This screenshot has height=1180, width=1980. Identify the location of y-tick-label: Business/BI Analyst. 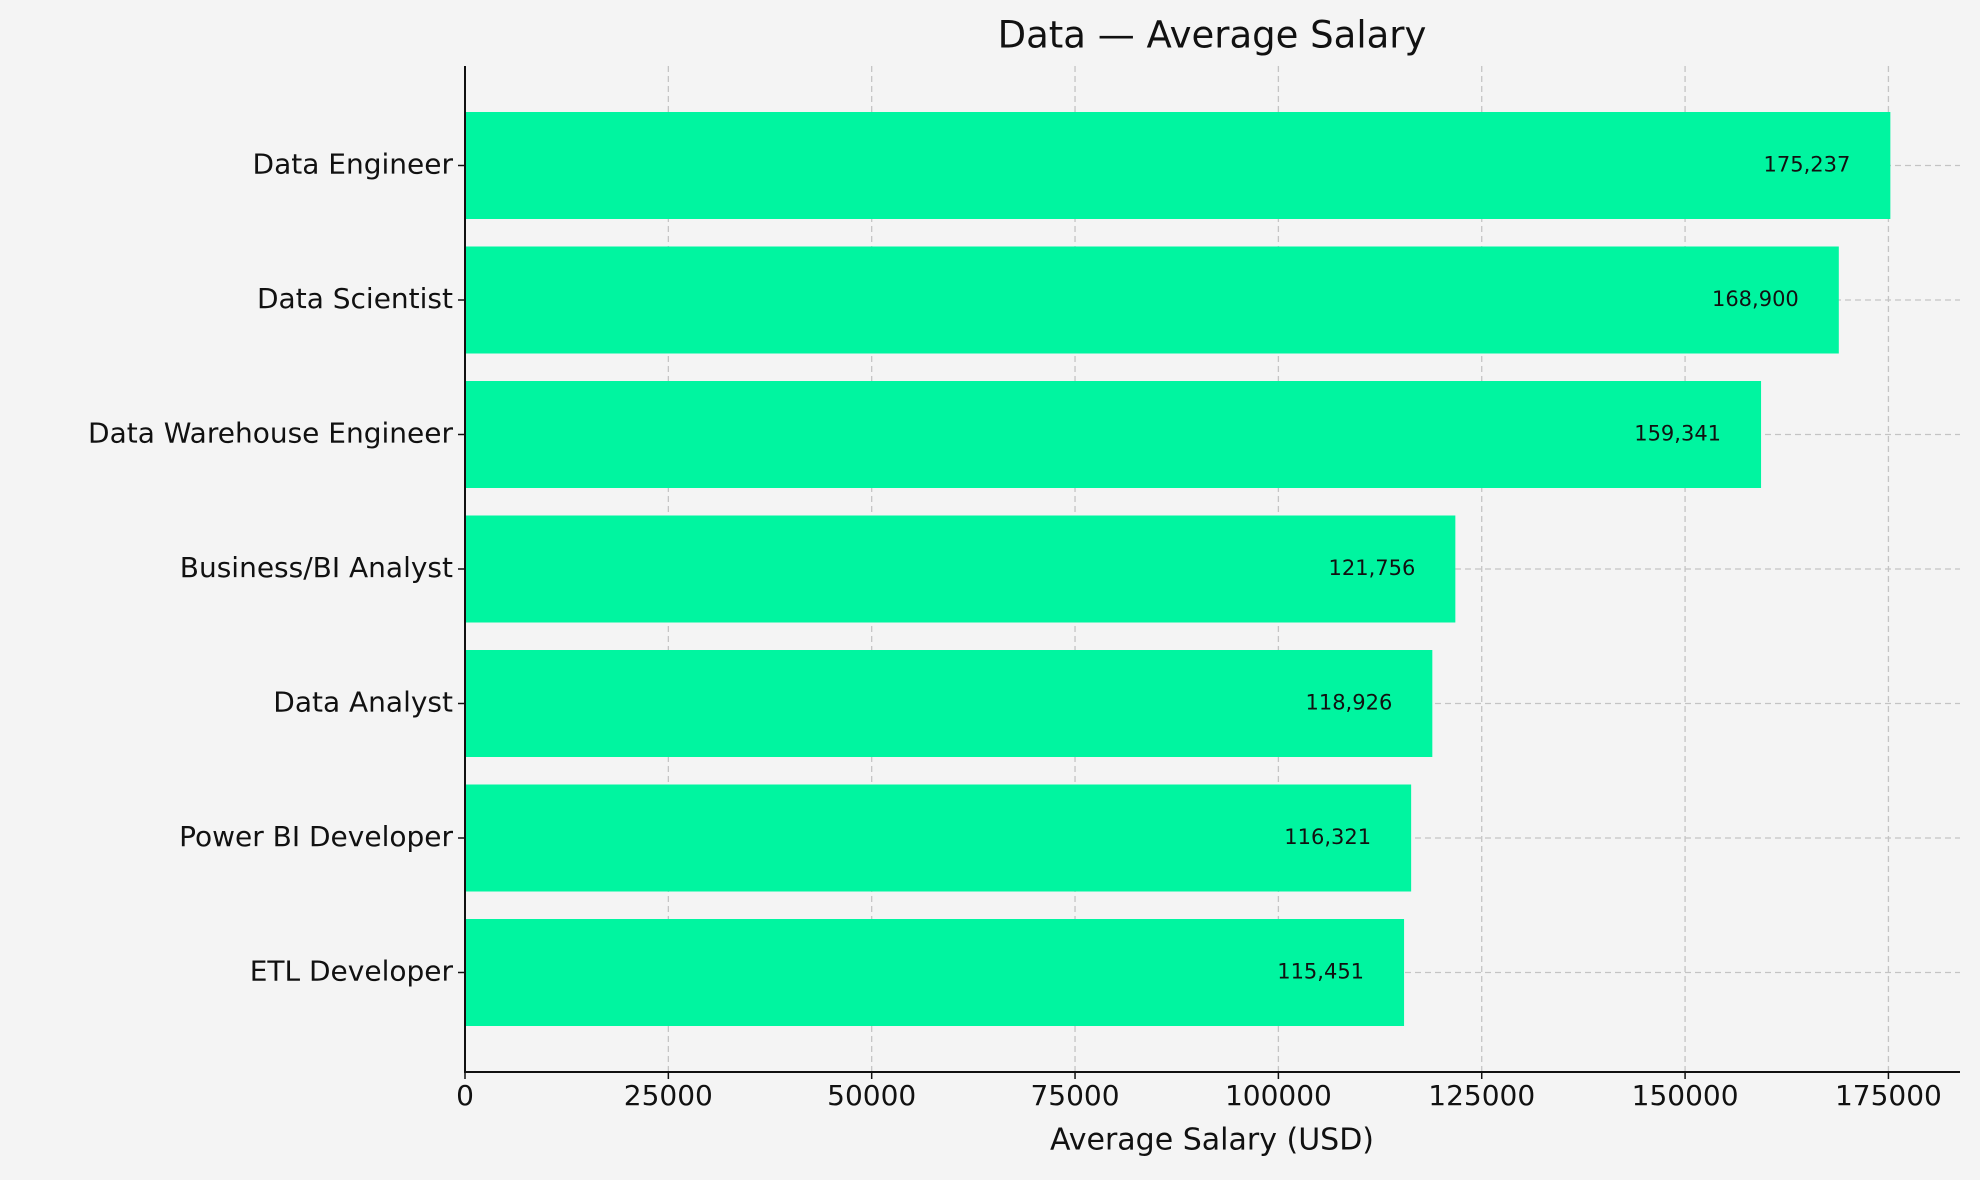
(316, 567).